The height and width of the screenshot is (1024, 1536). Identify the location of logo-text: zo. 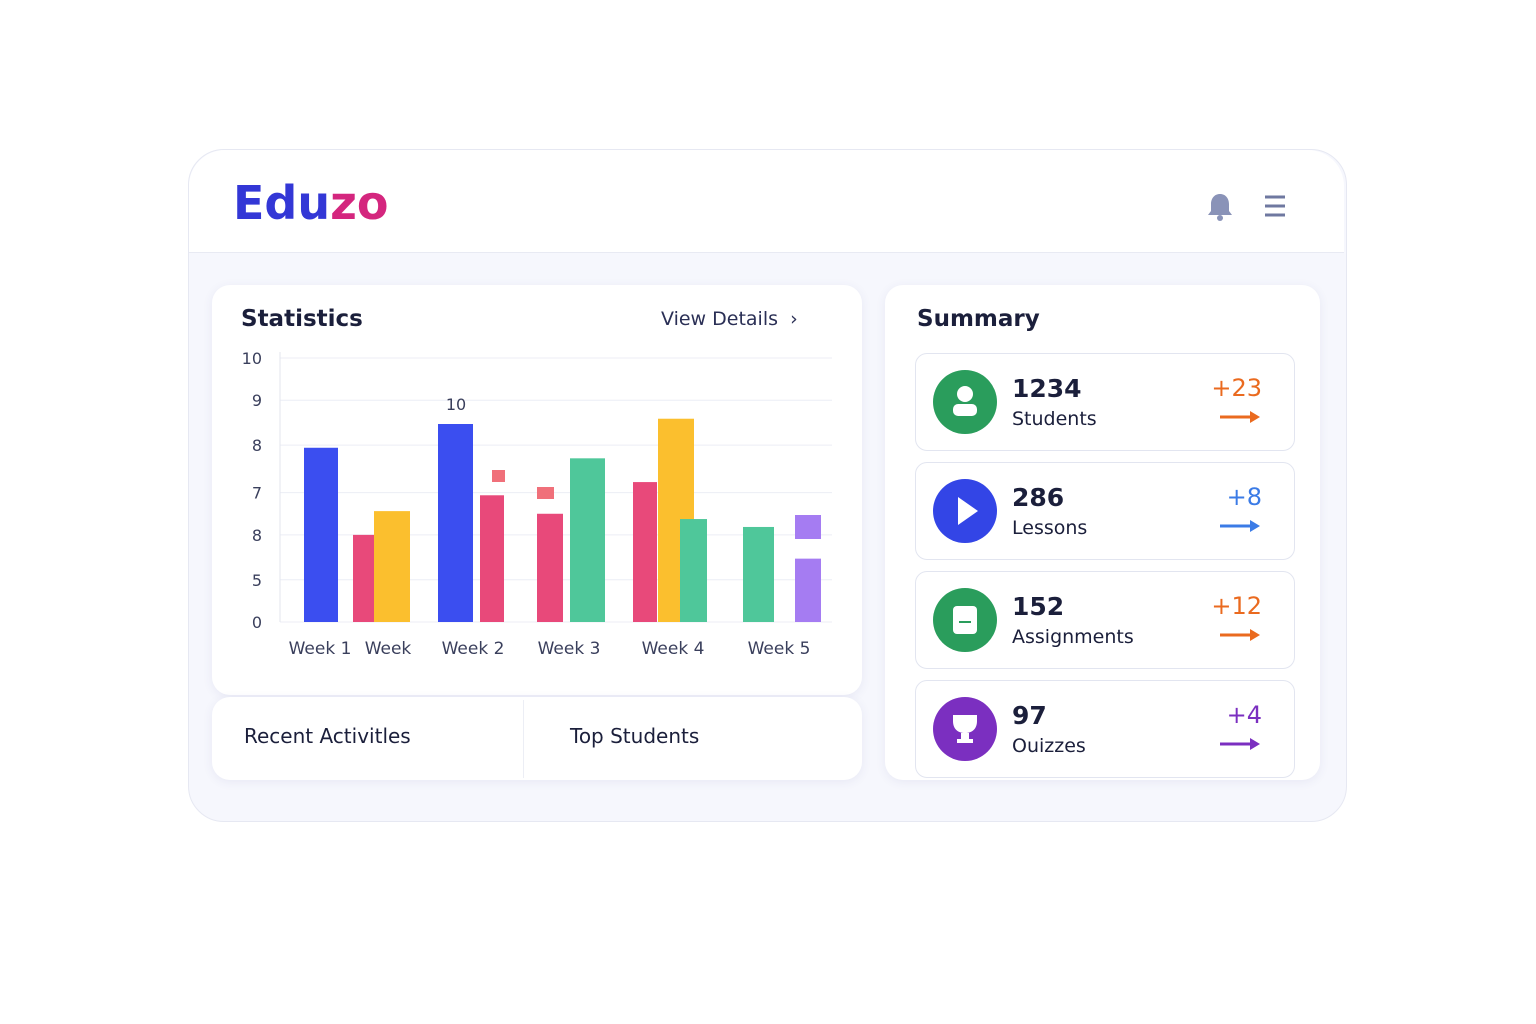
(359, 203).